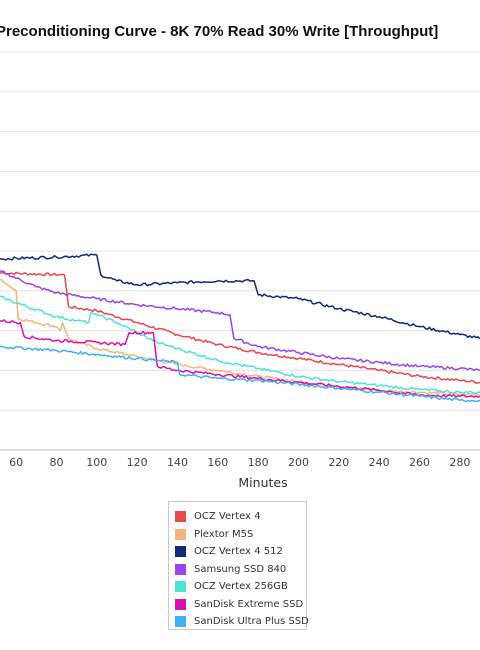 The height and width of the screenshot is (650, 480). I want to click on legend-label: SanDisk Ultra Plus SSD, so click(251, 622).